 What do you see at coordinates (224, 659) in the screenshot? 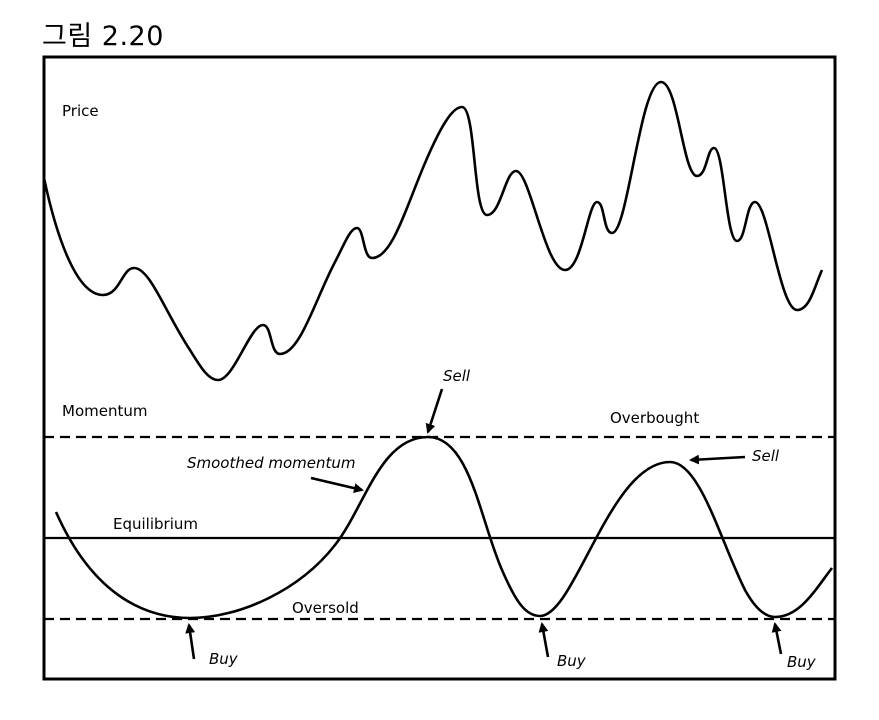
I see `buy-label-1: Buy` at bounding box center [224, 659].